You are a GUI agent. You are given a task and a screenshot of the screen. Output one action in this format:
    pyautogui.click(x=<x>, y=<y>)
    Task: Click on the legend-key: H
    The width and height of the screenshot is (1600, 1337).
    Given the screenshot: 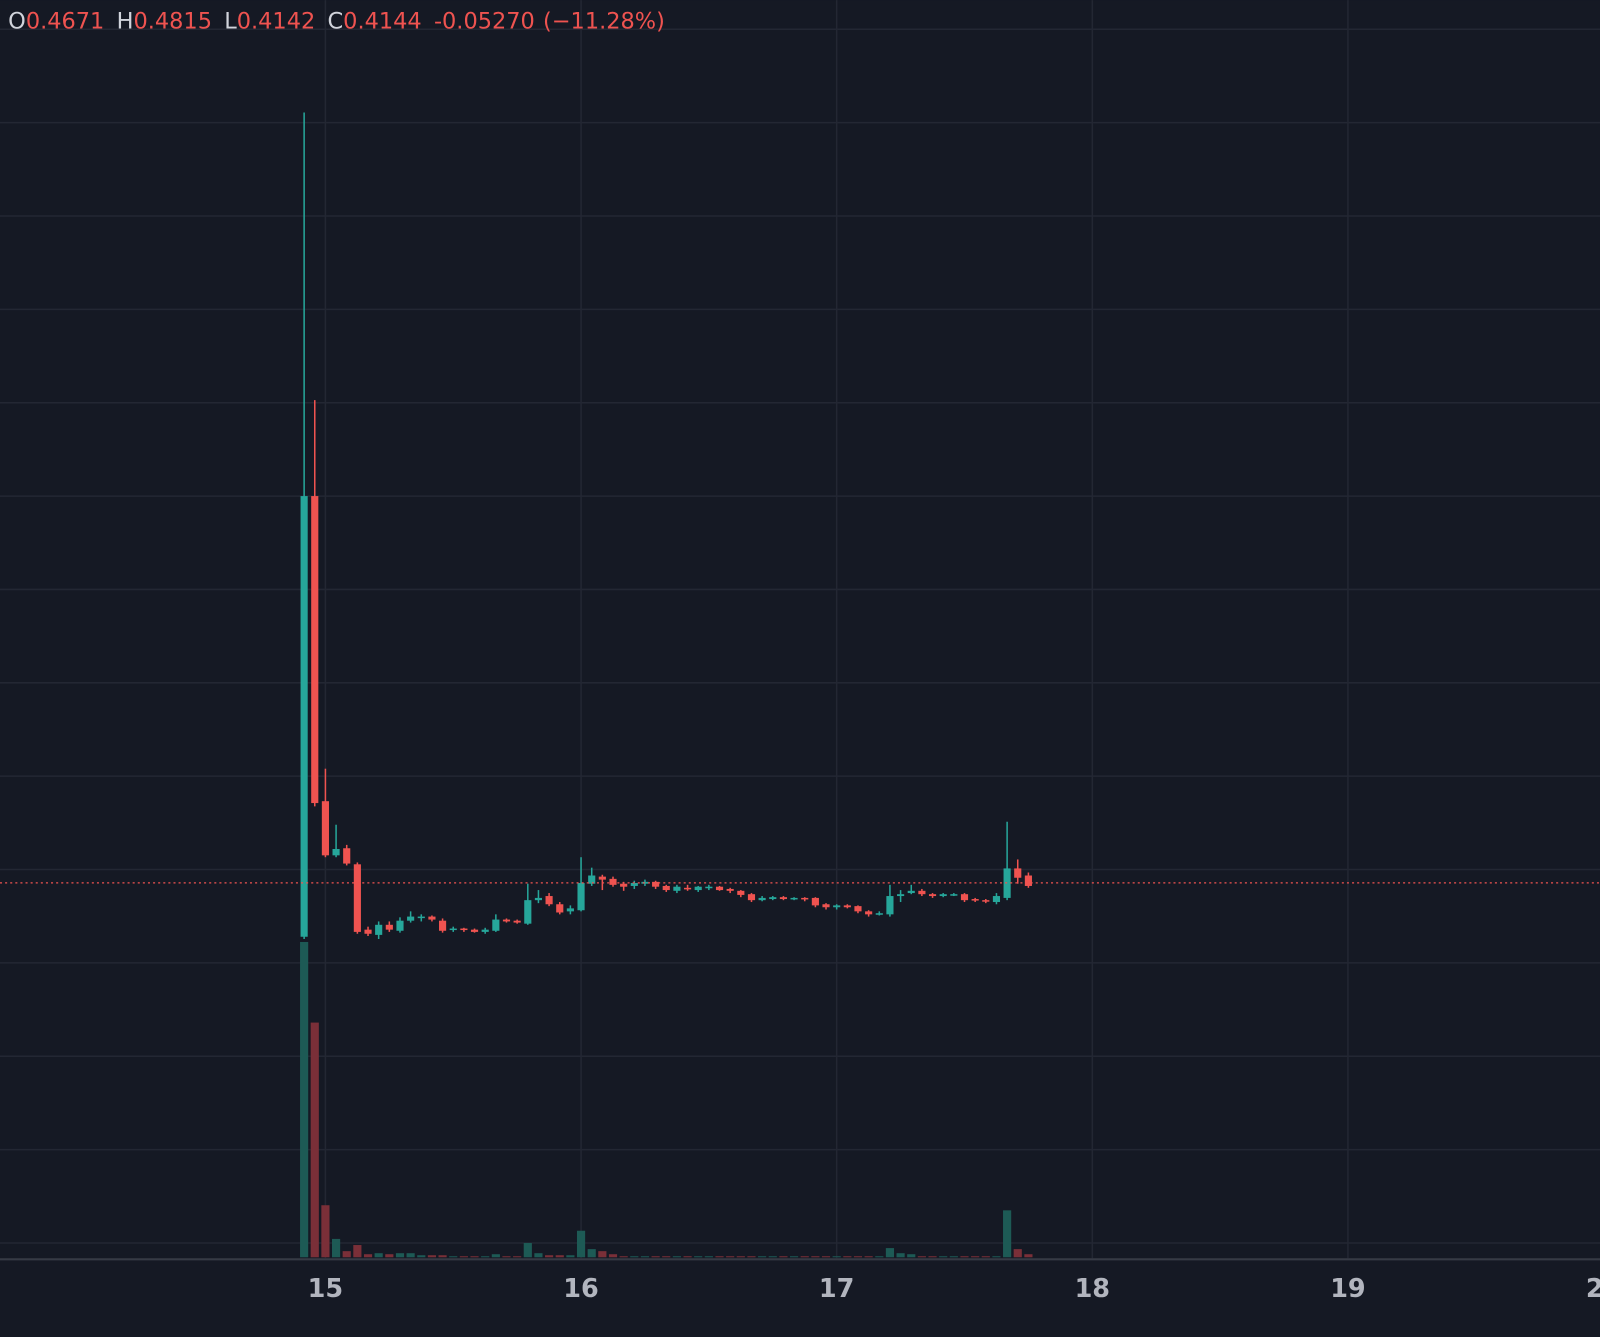 What is the action you would take?
    pyautogui.click(x=125, y=21)
    